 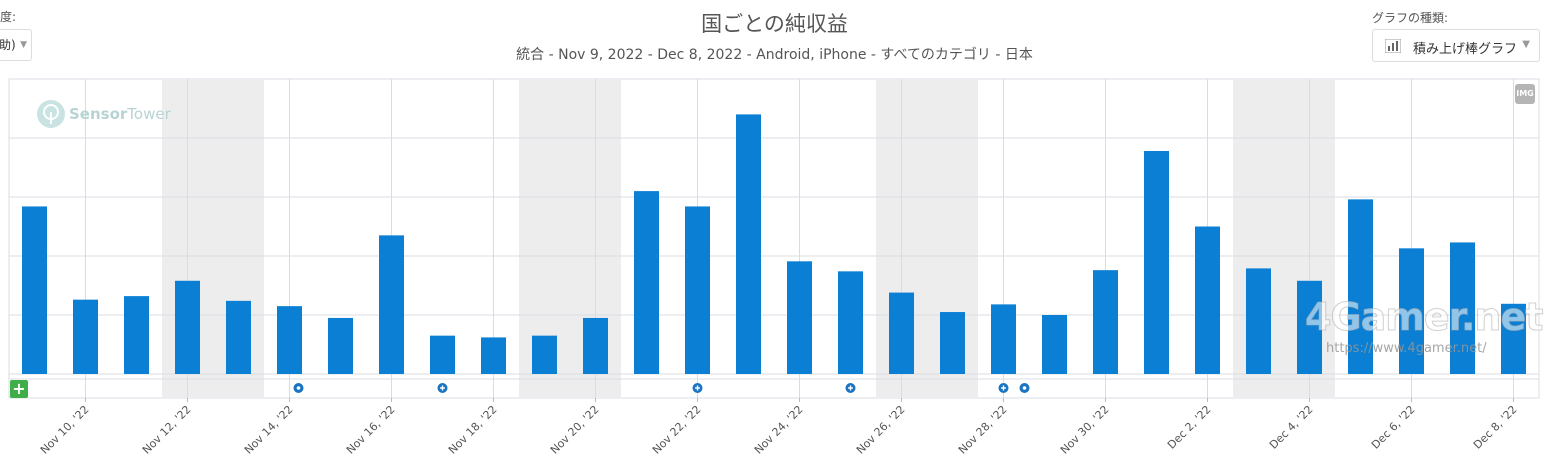 What do you see at coordinates (774, 24) in the screenshot?
I see `chart-title: 国ごとの純収益` at bounding box center [774, 24].